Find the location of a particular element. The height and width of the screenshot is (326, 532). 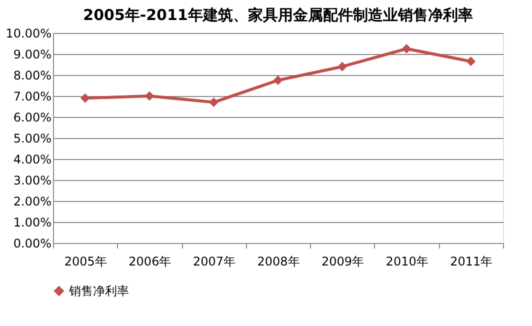

y-tick-label: 10.00% is located at coordinates (29, 33).